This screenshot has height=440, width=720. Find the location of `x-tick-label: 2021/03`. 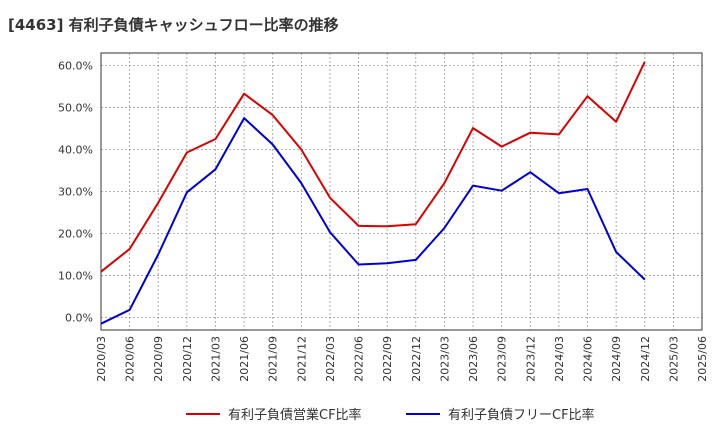

x-tick-label: 2021/03 is located at coordinates (215, 359).